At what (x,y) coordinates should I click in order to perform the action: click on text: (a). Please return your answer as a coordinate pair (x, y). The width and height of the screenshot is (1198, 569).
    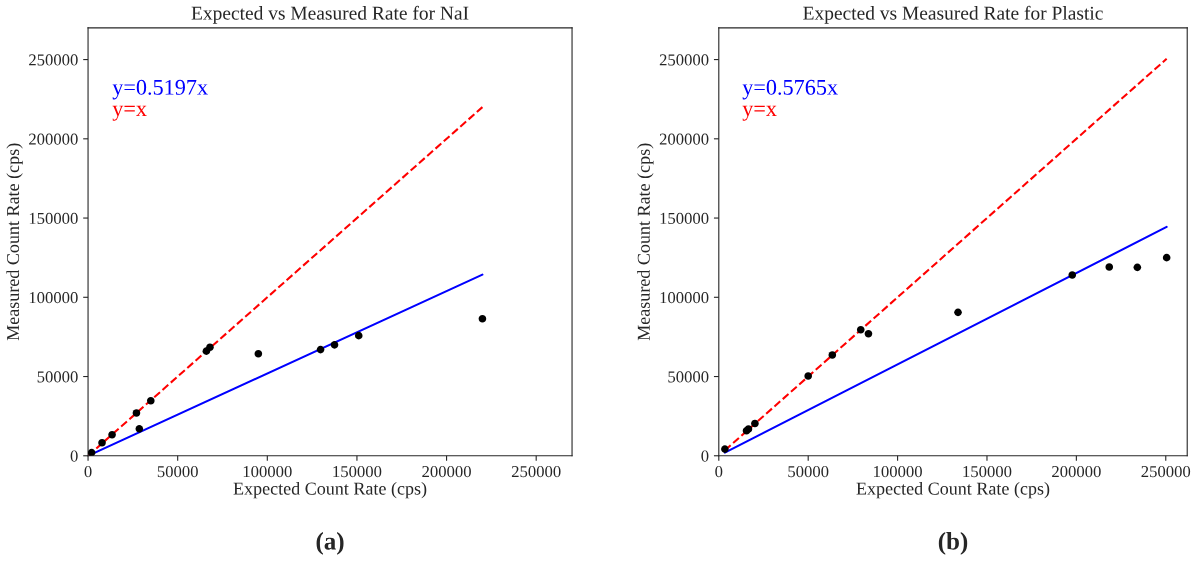
    Looking at the image, I should click on (330, 543).